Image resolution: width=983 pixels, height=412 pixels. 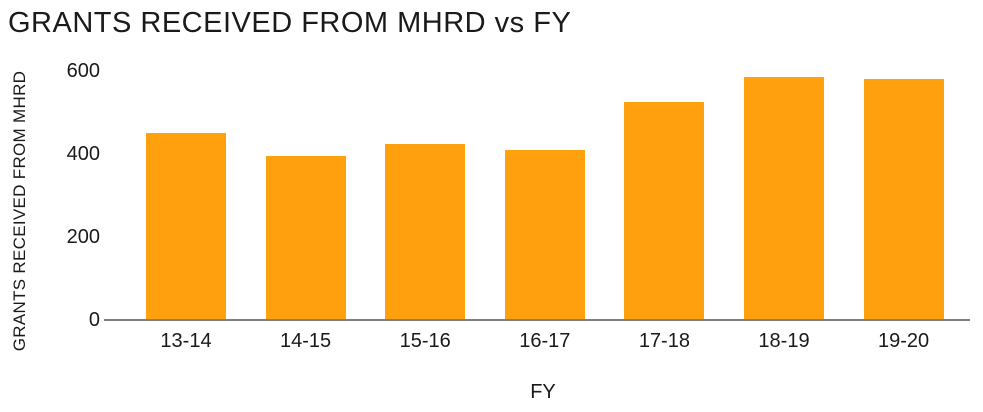 I want to click on x-axis-line, so click(x=537, y=320).